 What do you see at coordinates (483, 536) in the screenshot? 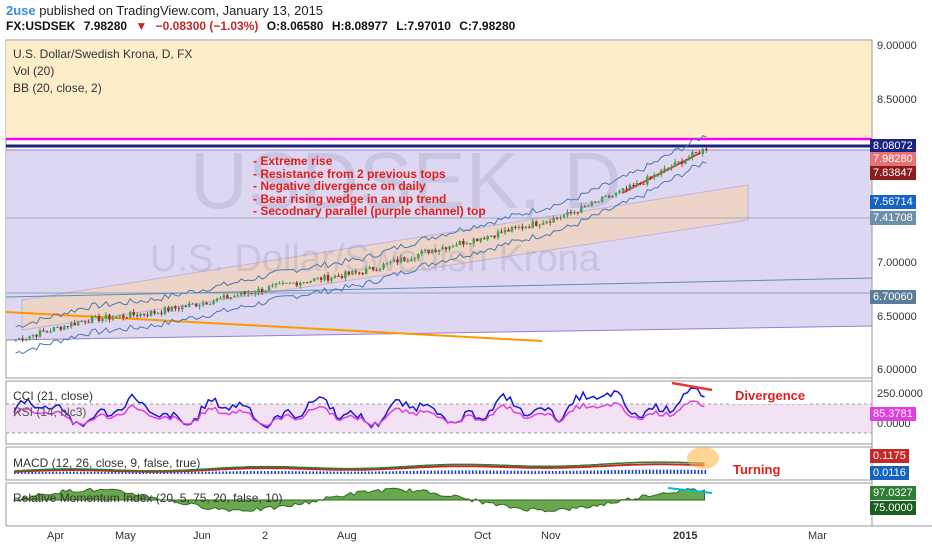
I see `time-tick: Oct` at bounding box center [483, 536].